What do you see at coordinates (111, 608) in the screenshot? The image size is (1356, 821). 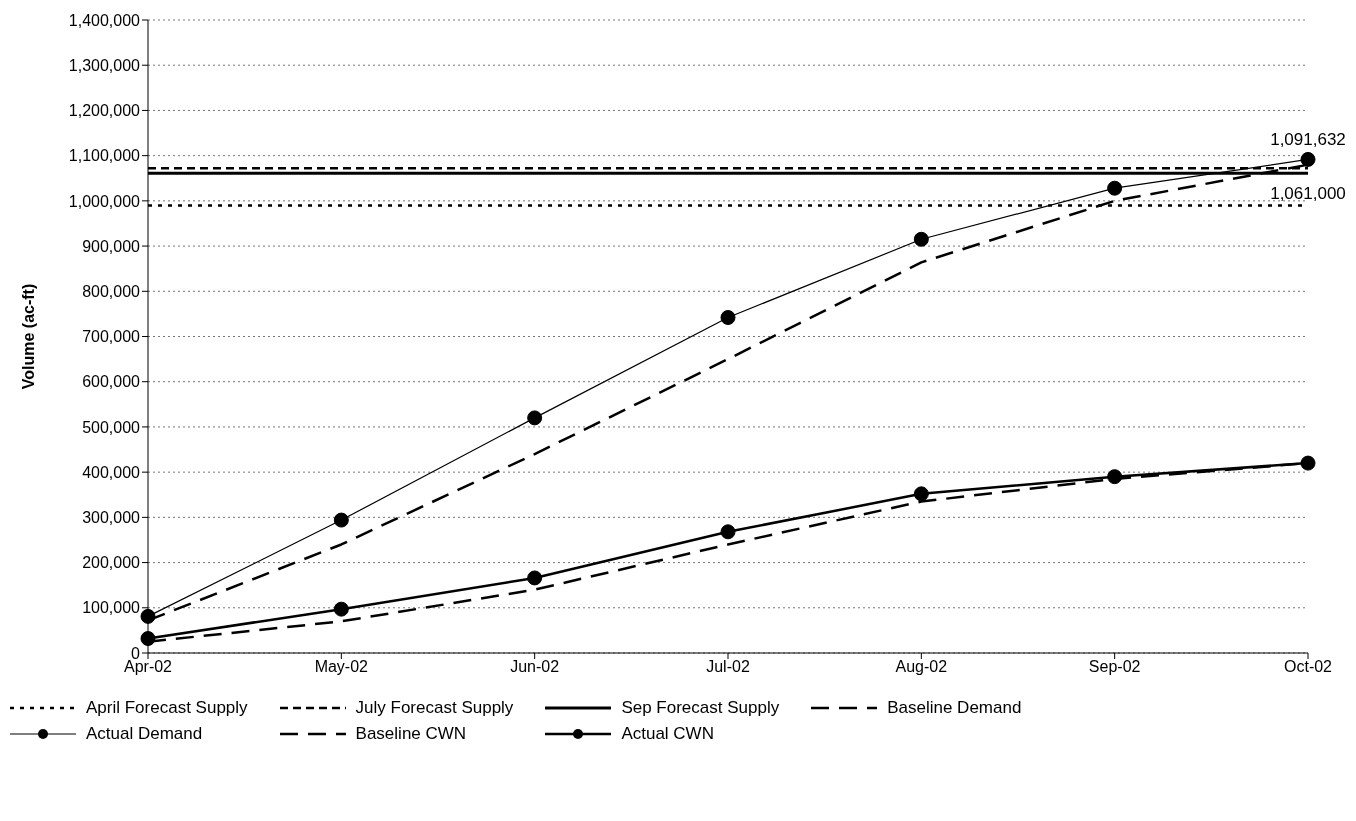 I see `y-tick-label: 100,000` at bounding box center [111, 608].